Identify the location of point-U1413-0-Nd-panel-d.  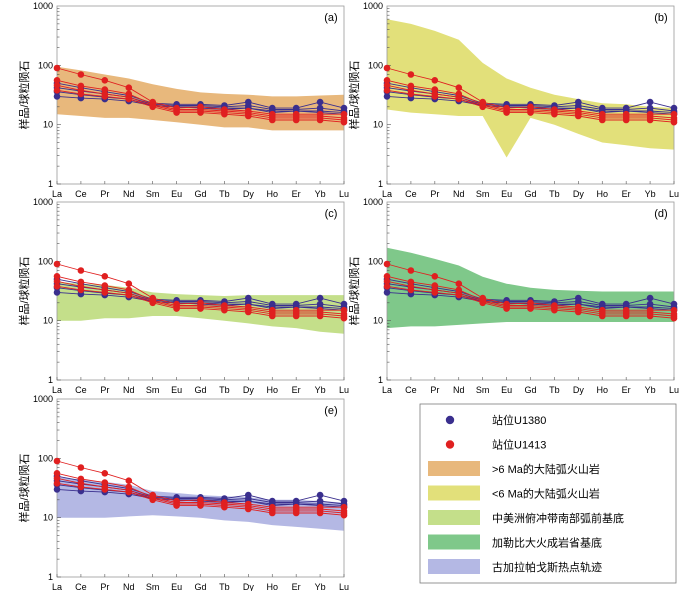
(459, 284).